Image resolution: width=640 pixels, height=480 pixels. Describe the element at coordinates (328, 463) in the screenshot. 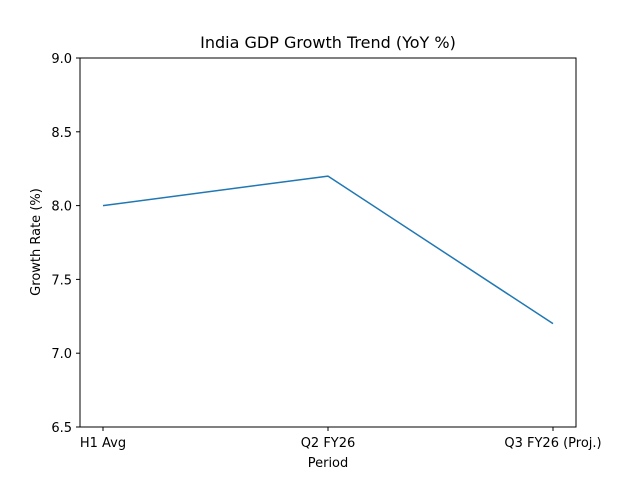

I see `x-axis-label: Period` at that location.